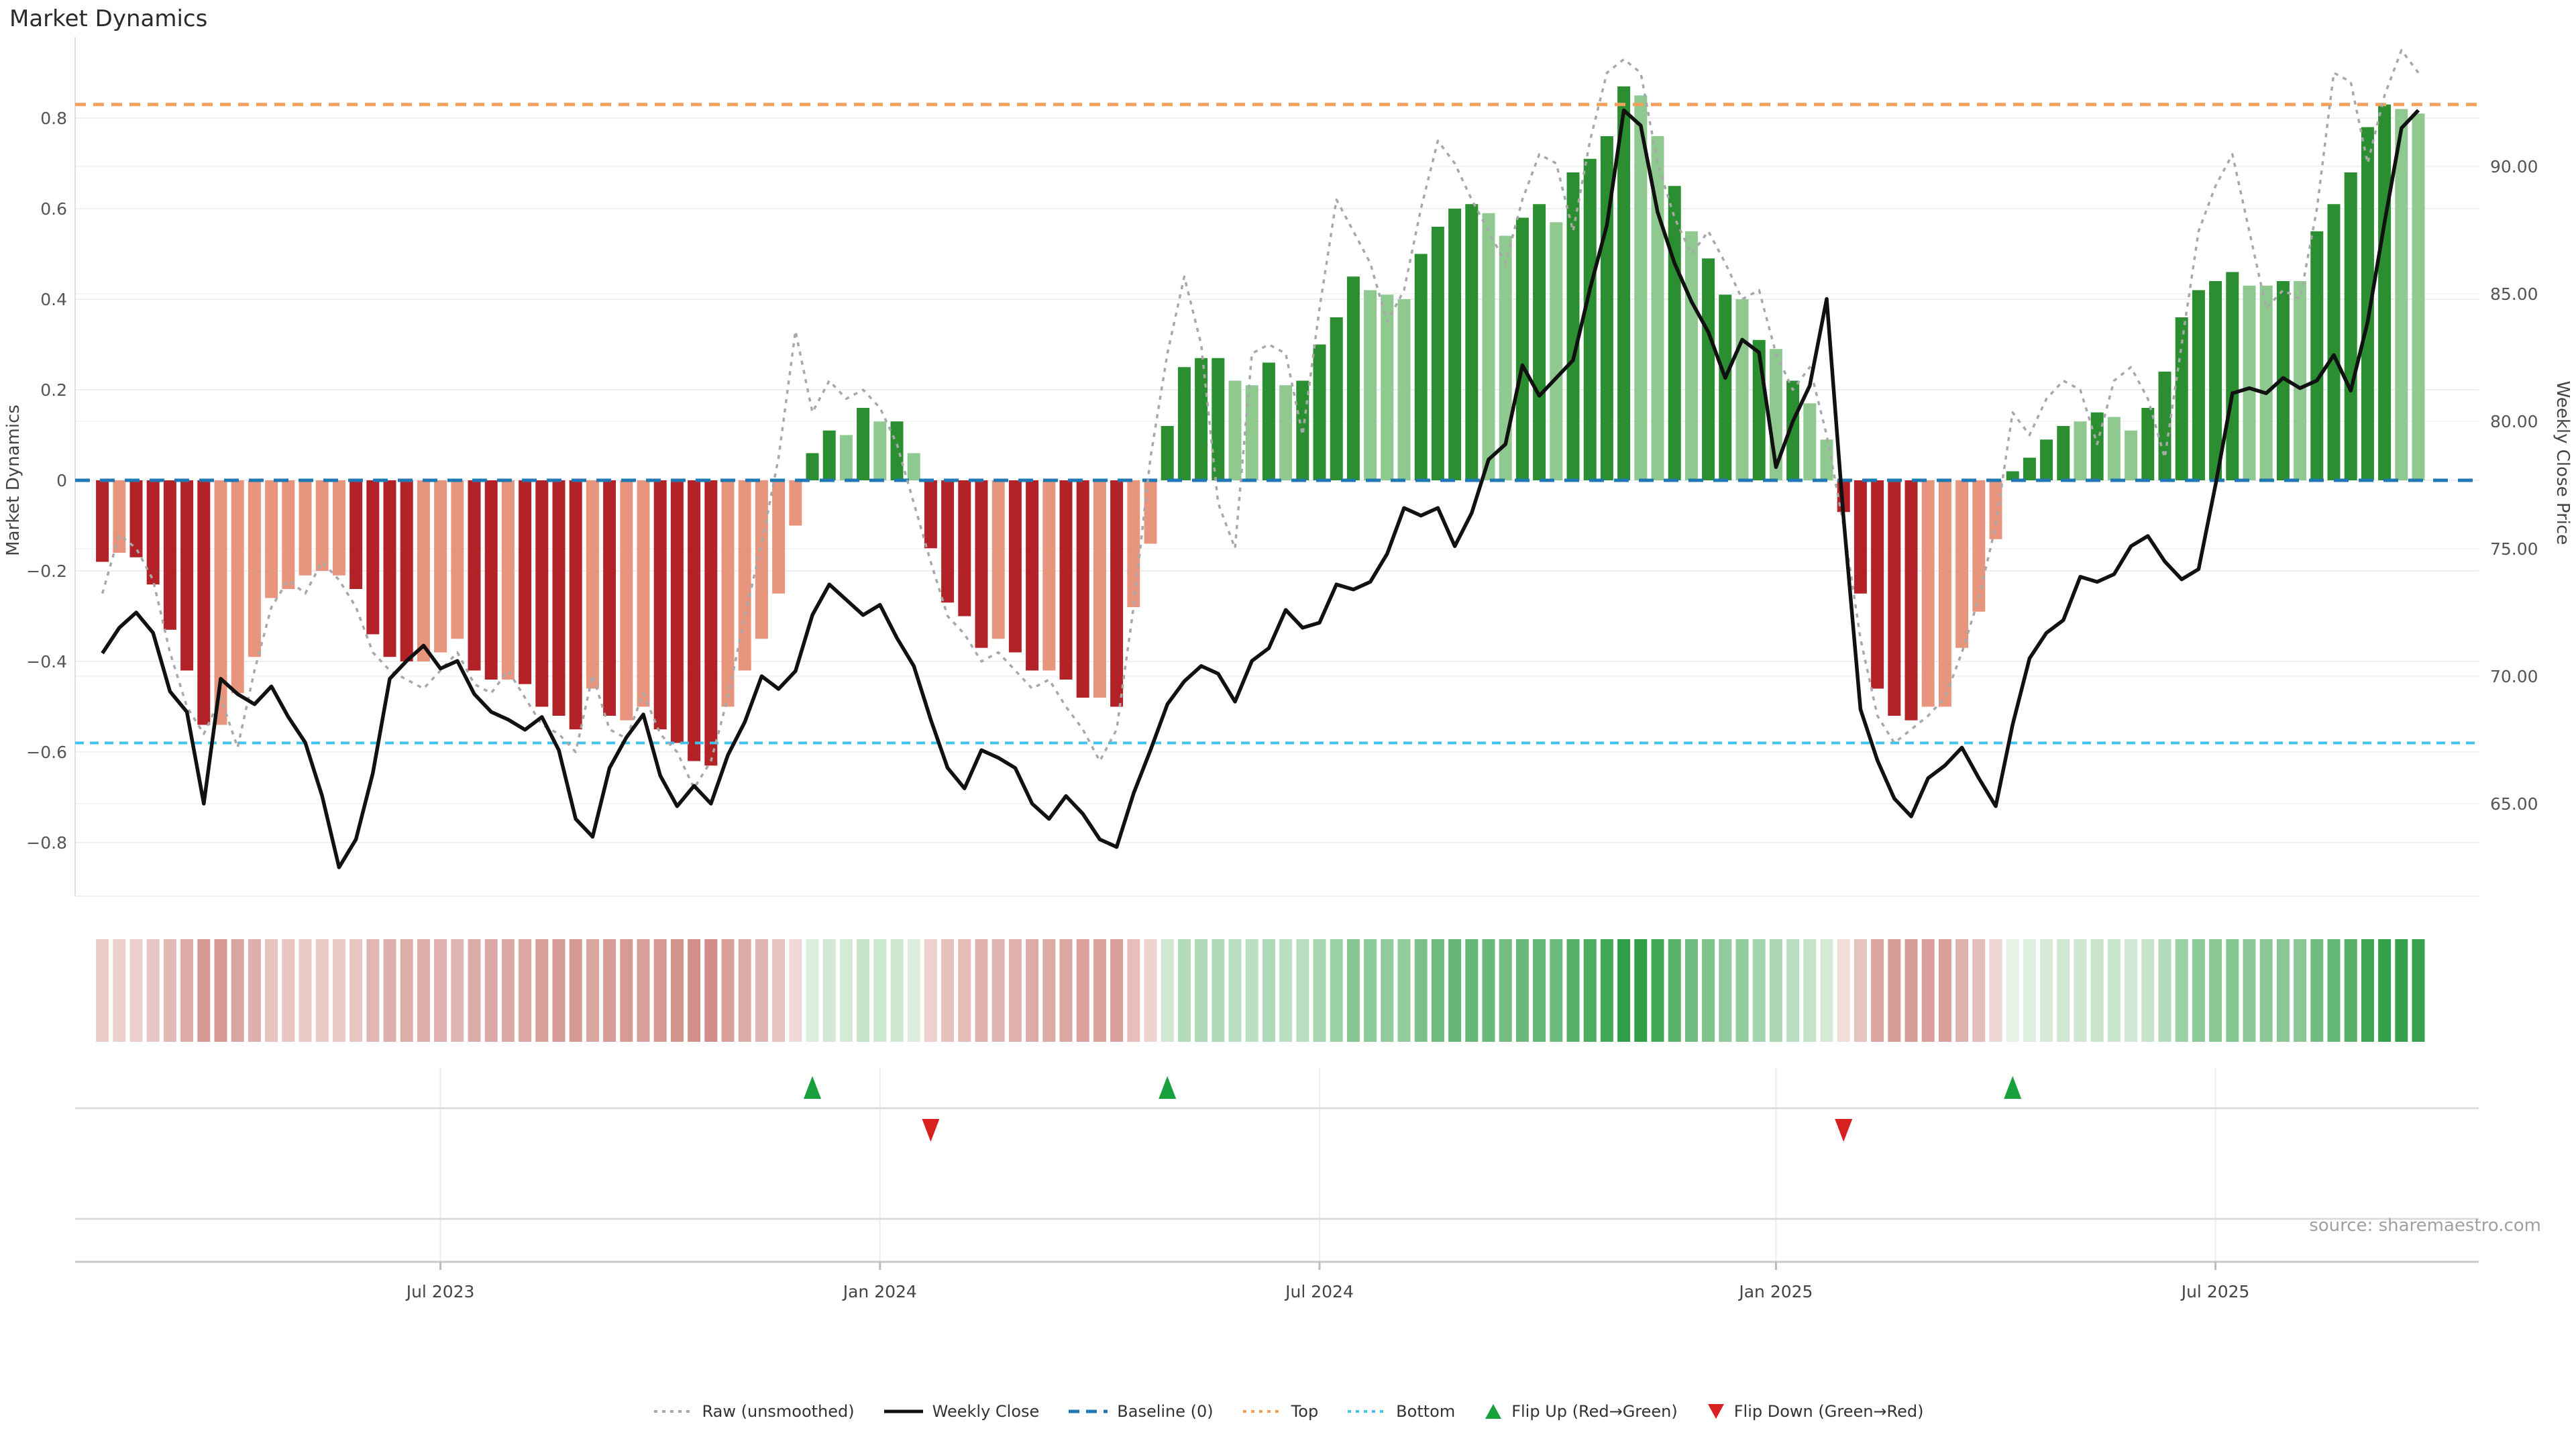 The image size is (2576, 1449). What do you see at coordinates (1165, 1411) in the screenshot?
I see `legend-label: Baseline (0)` at bounding box center [1165, 1411].